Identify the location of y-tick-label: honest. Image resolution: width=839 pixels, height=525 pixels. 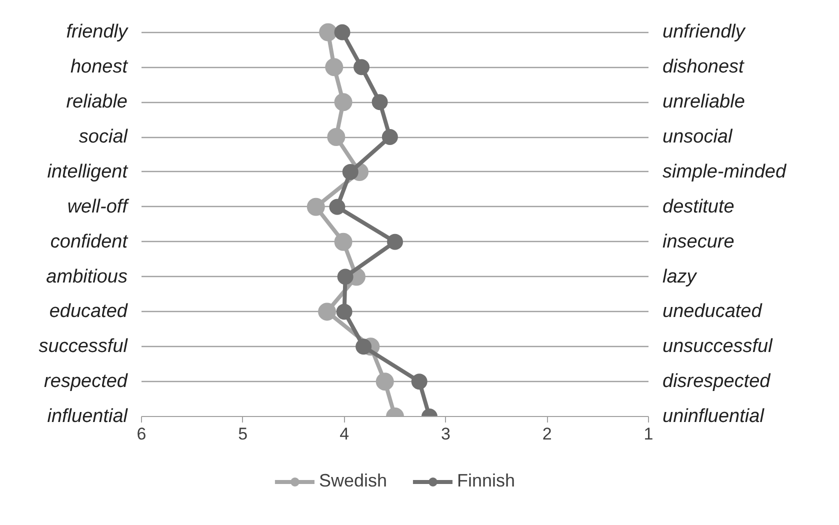
(99, 67).